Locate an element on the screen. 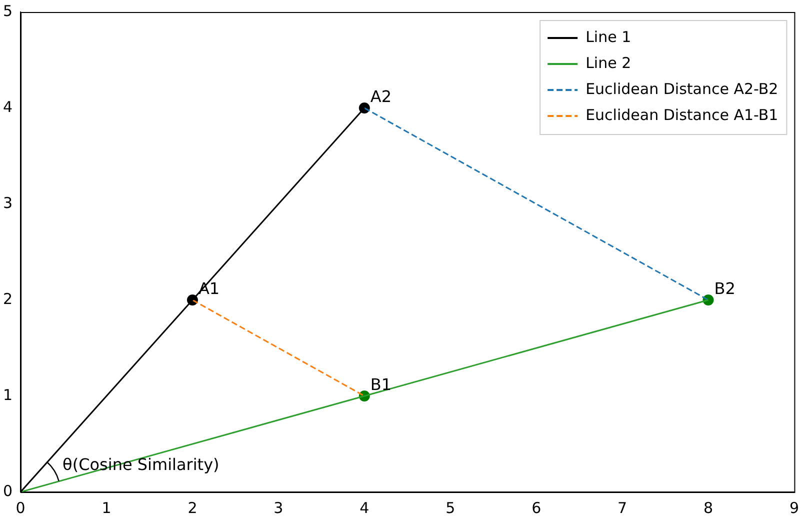 Image resolution: width=802 pixels, height=521 pixels. legend-label: Line 2 is located at coordinates (609, 63).